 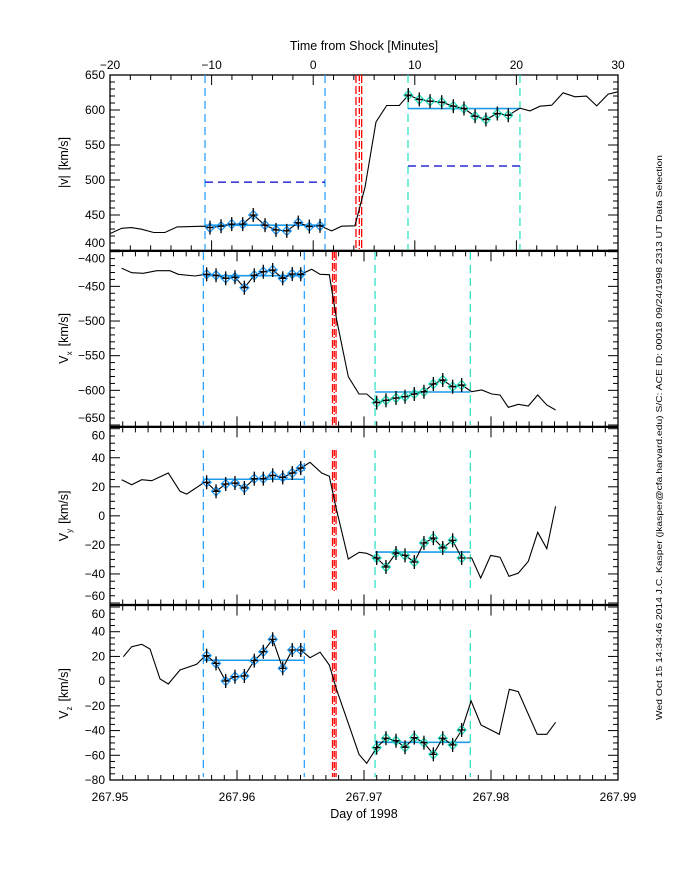 I want to click on x-top-tick-label: 0, so click(x=313, y=65).